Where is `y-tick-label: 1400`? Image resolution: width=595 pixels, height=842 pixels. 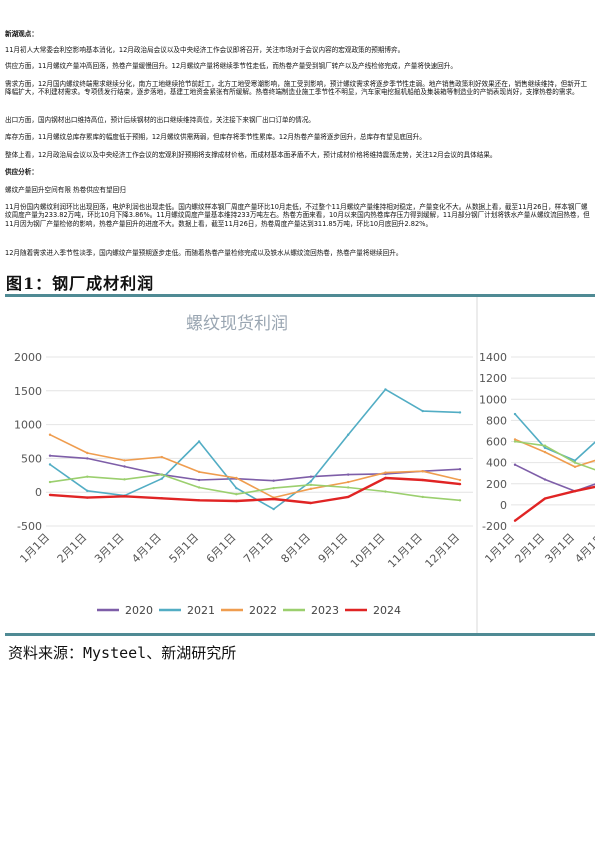
y-tick-label: 1400 is located at coordinates (493, 357).